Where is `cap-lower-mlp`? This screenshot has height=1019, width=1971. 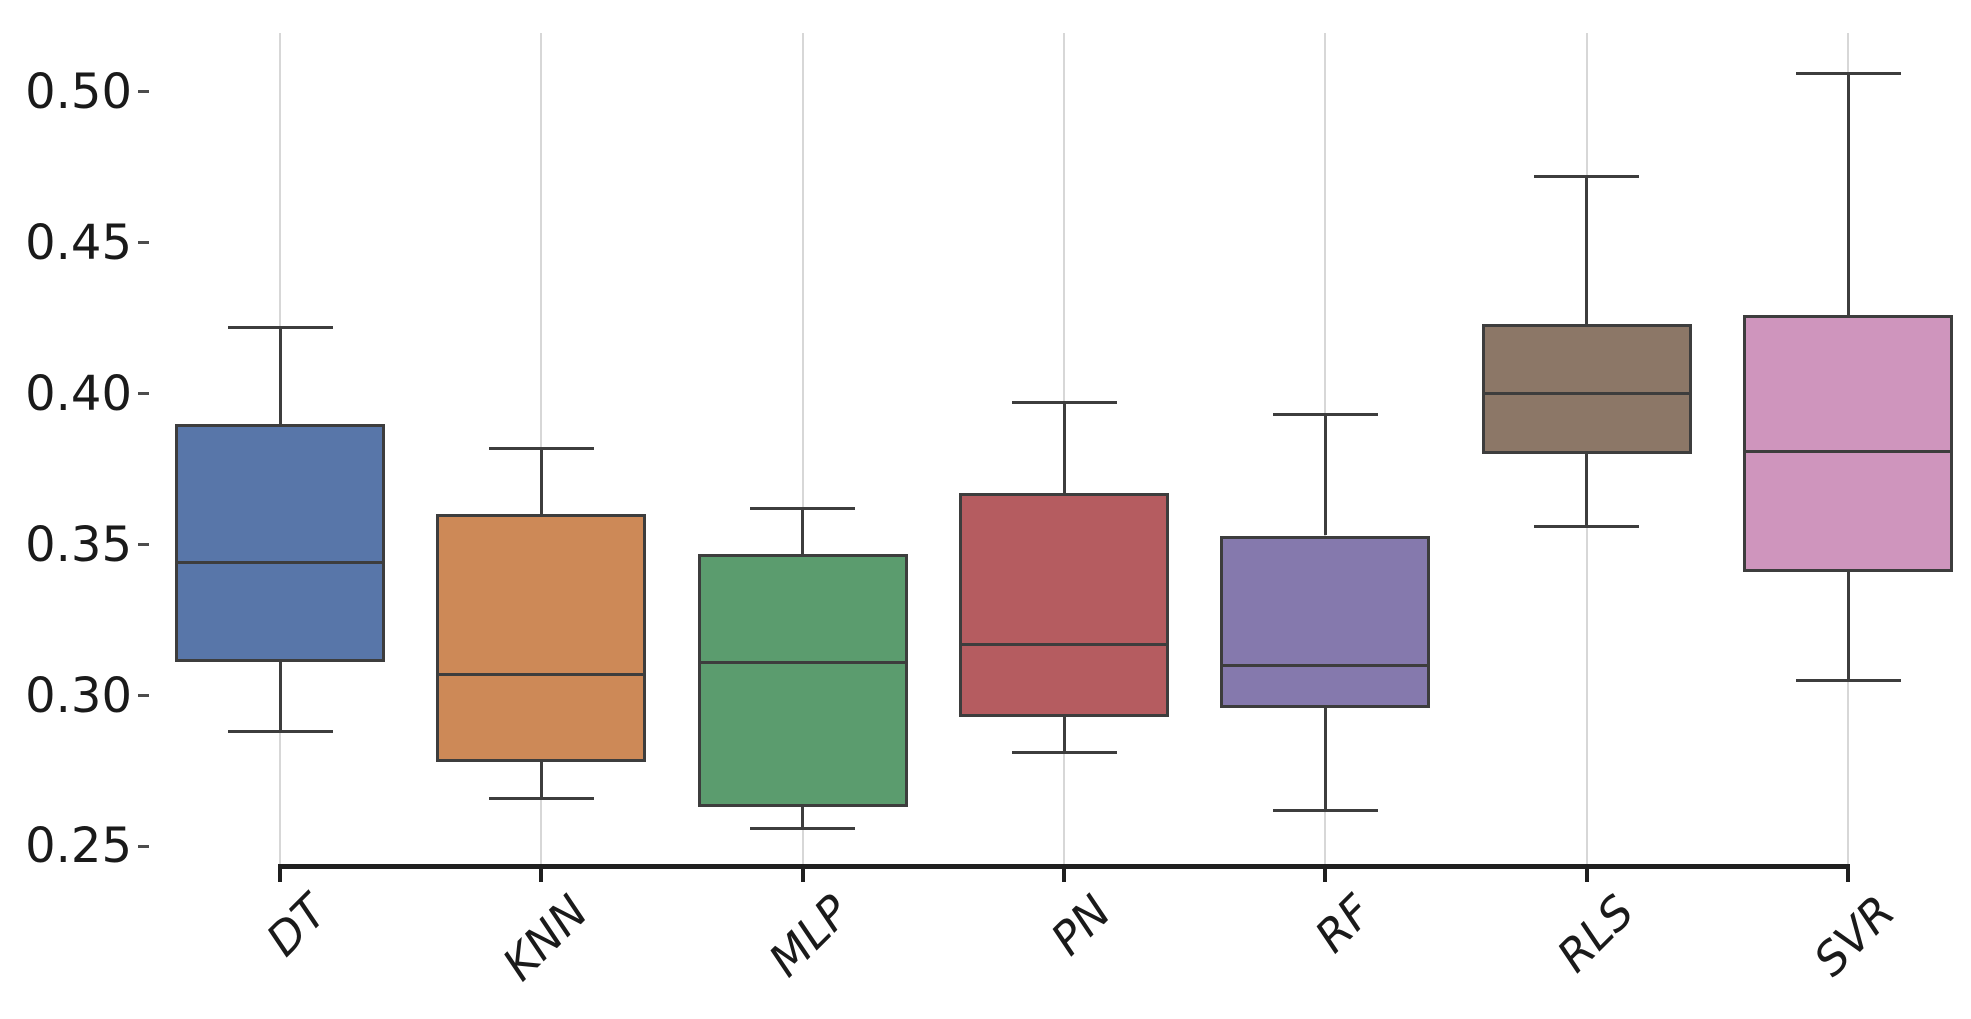 cap-lower-mlp is located at coordinates (803, 828).